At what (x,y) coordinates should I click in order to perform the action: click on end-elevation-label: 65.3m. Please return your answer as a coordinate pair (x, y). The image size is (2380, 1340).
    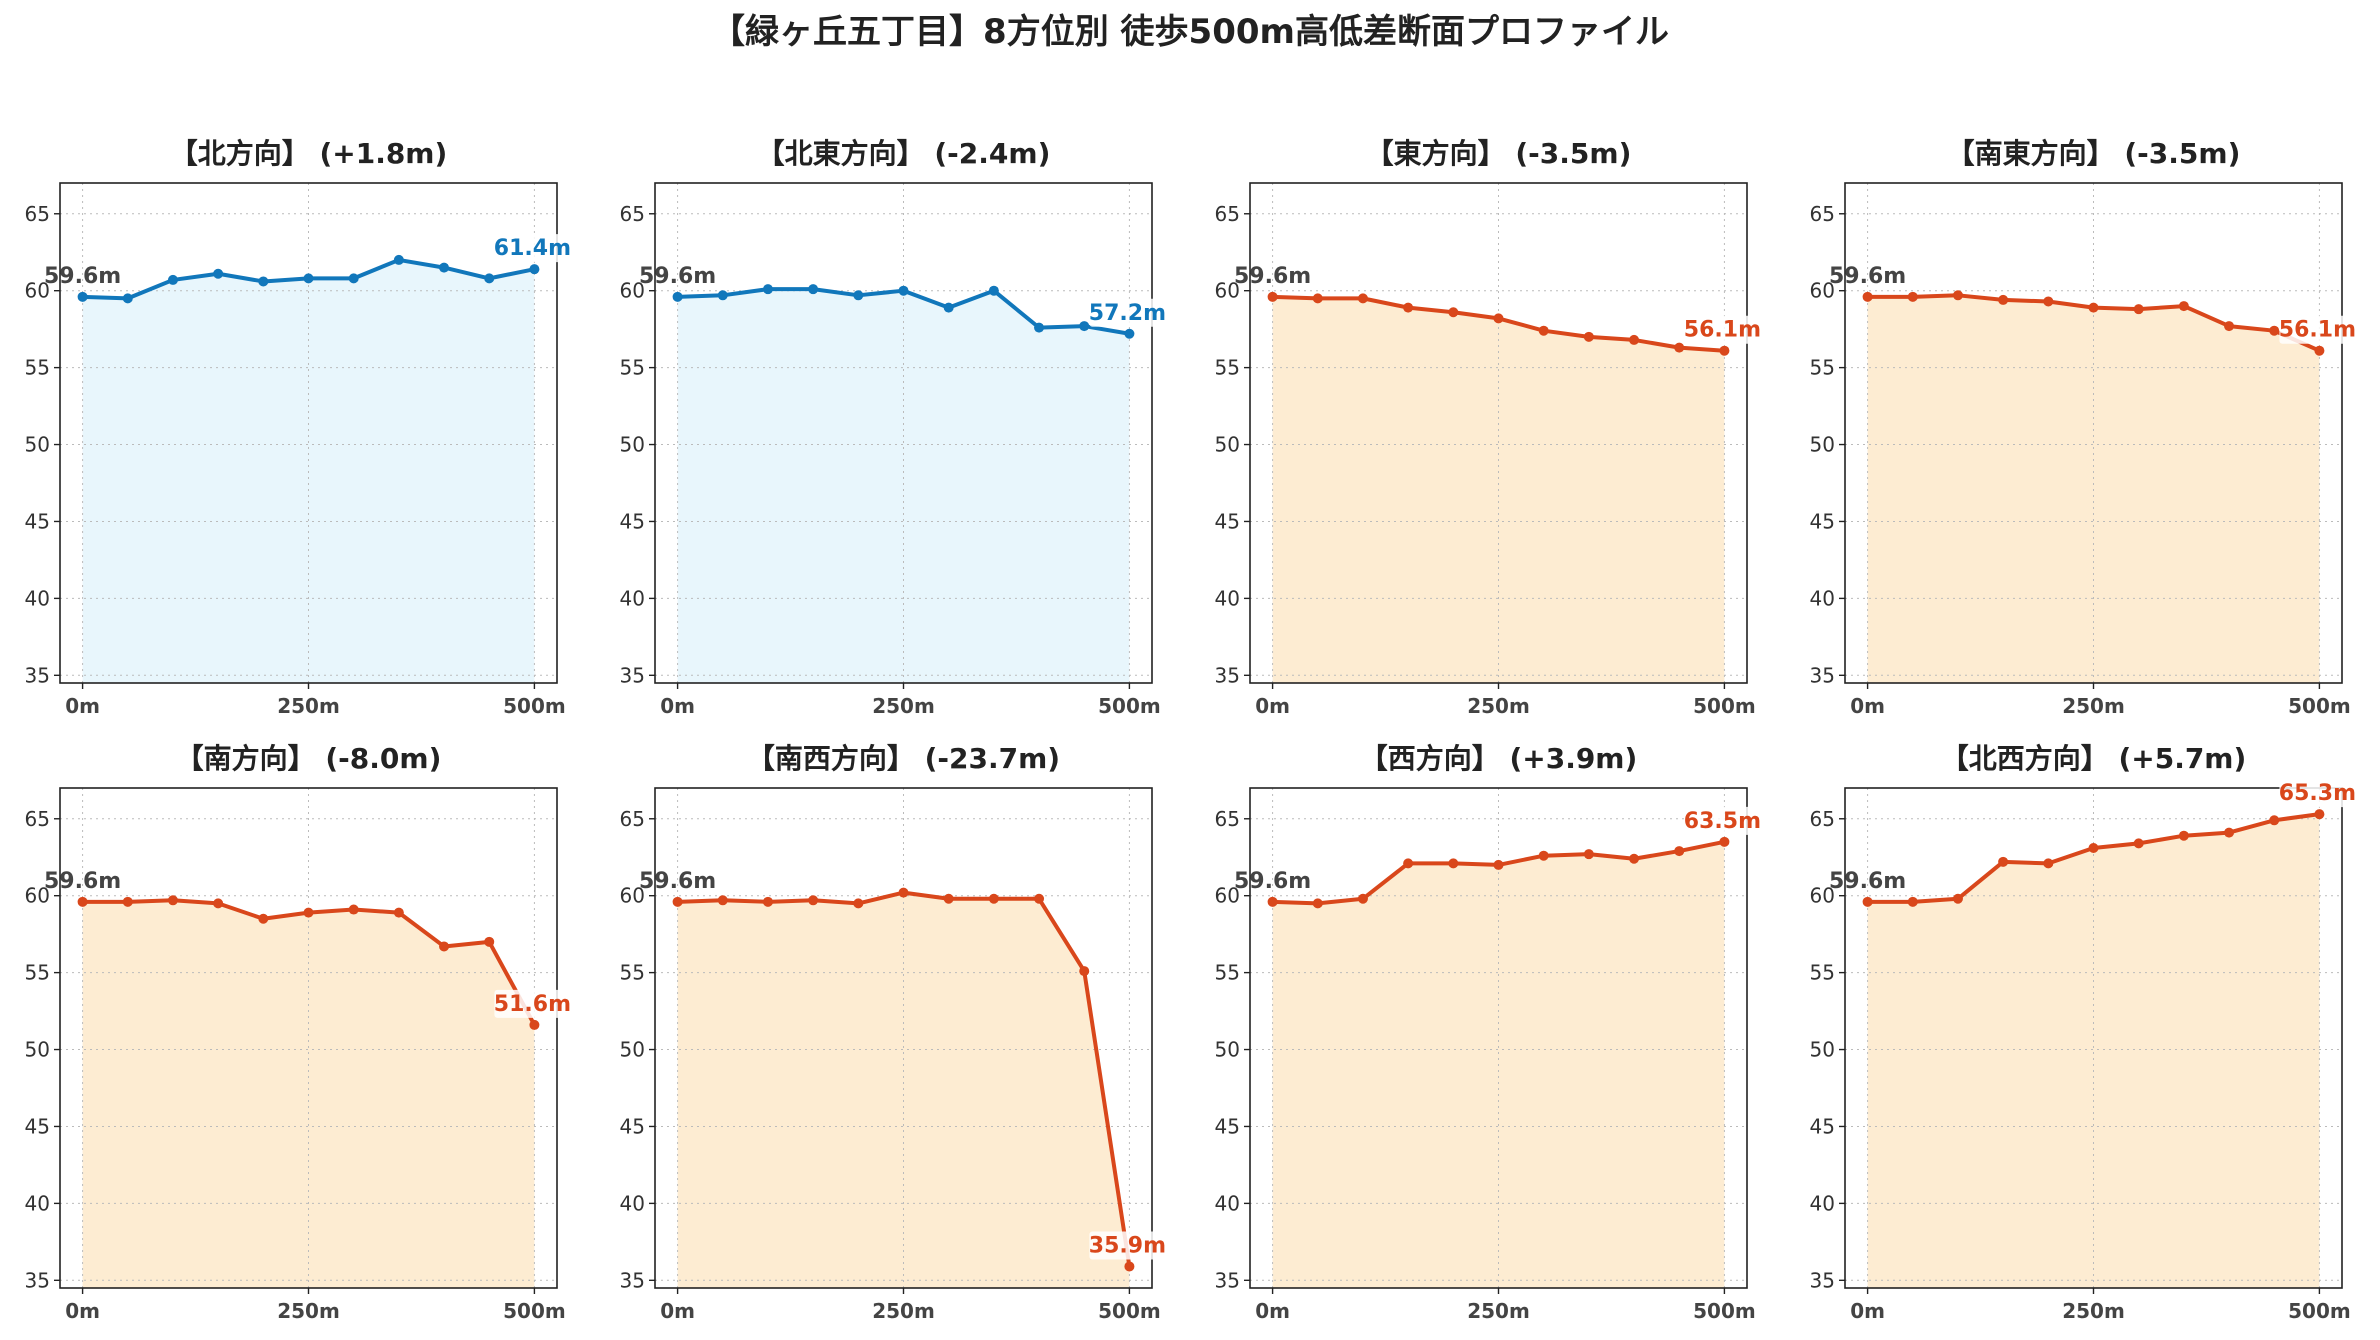
    Looking at the image, I should click on (2317, 793).